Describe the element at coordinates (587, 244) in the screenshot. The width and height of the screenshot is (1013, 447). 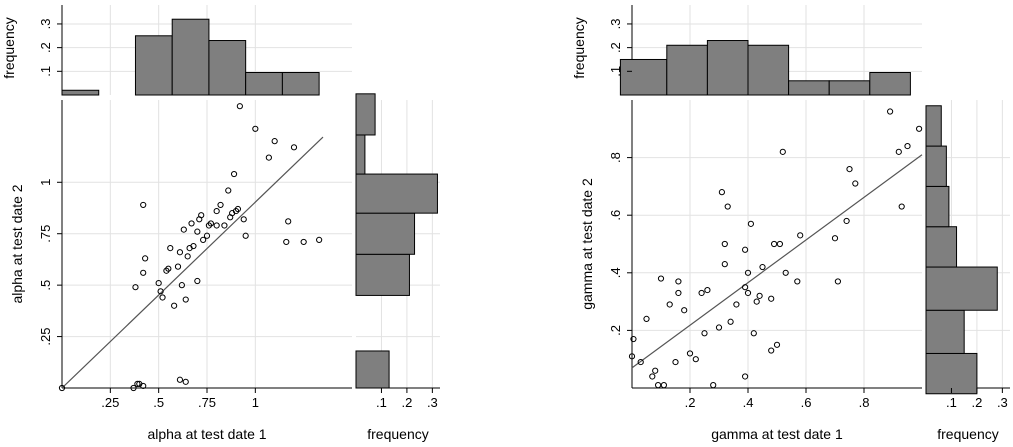
I see `y-axis-title: gamma at test date 2` at that location.